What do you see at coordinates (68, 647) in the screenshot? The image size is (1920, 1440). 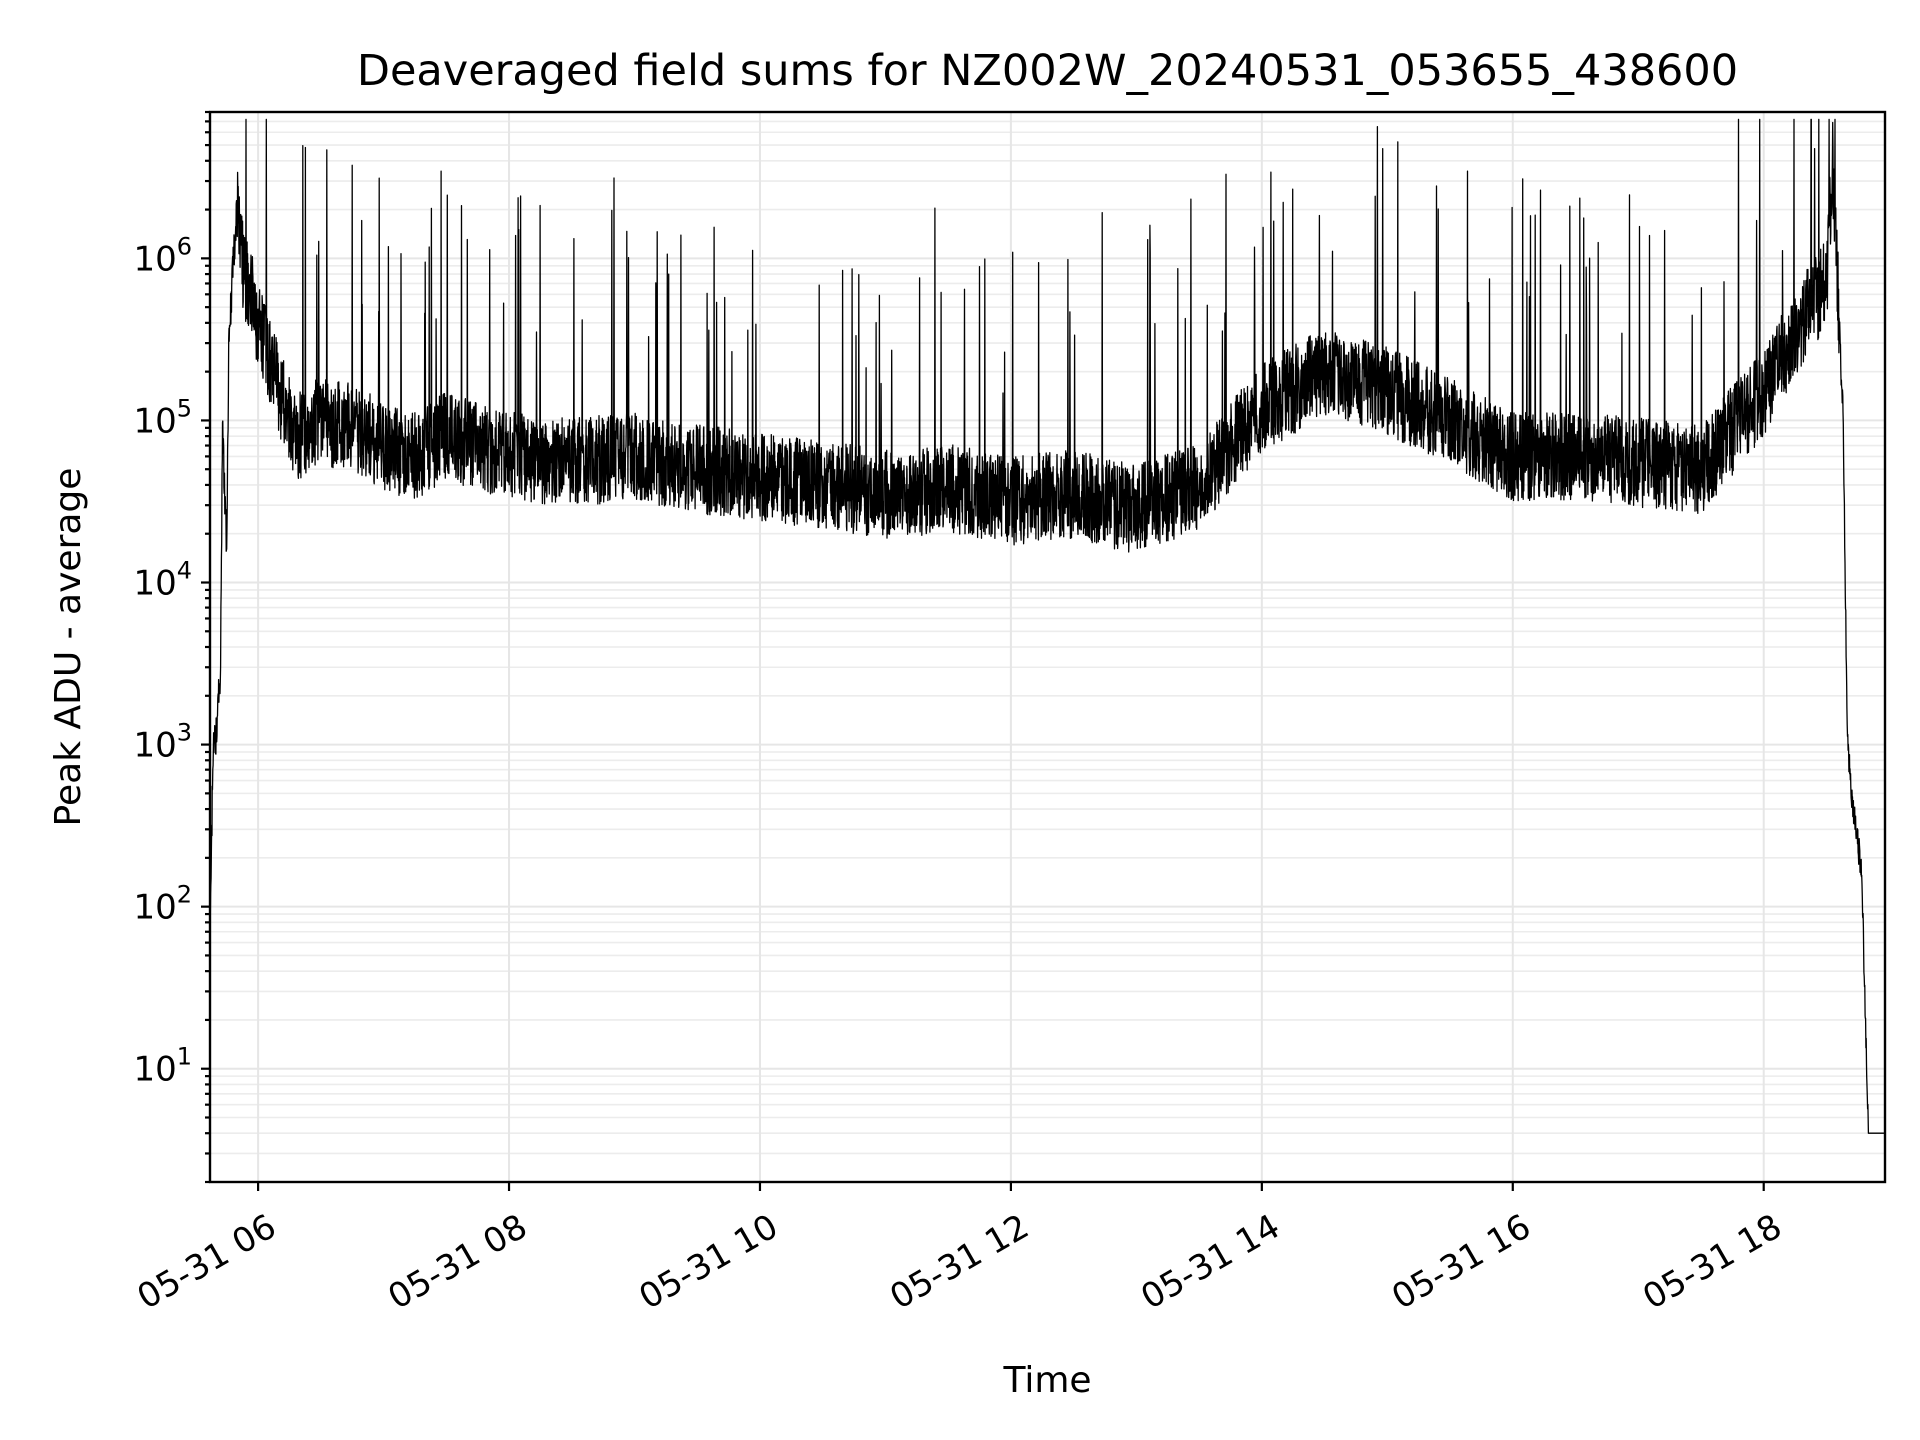 I see `y-axis-label: Peak ADU - average` at bounding box center [68, 647].